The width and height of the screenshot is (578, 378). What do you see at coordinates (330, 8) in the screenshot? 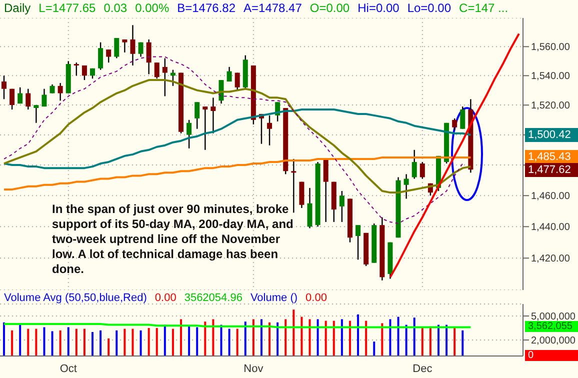
I see `text: O=0.00` at bounding box center [330, 8].